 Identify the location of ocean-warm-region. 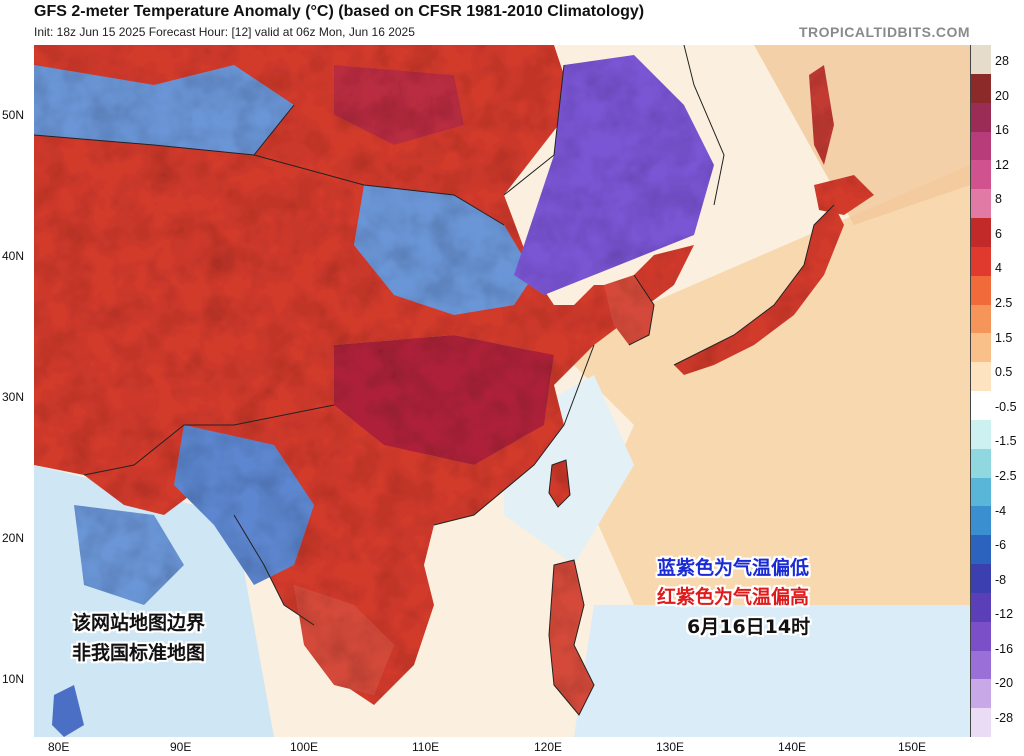
(862, 135).